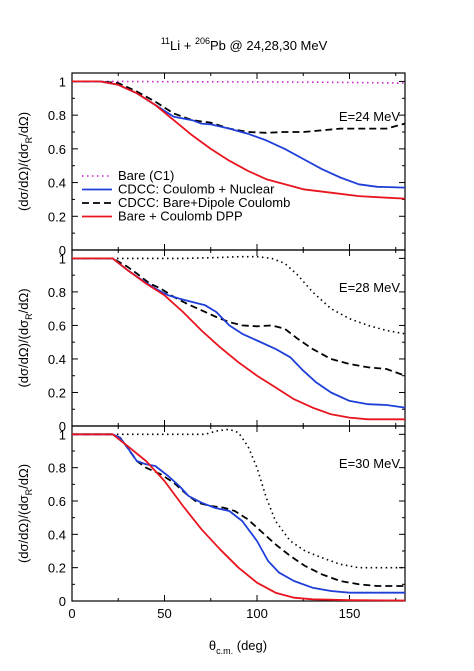  Describe the element at coordinates (146, 175) in the screenshot. I see `legend-label-bare: Bare (C1)` at that location.